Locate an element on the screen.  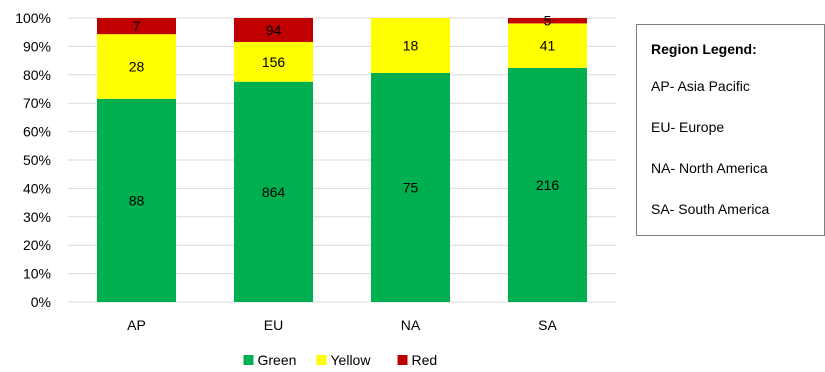
x-tick-label: SA is located at coordinates (547, 325).